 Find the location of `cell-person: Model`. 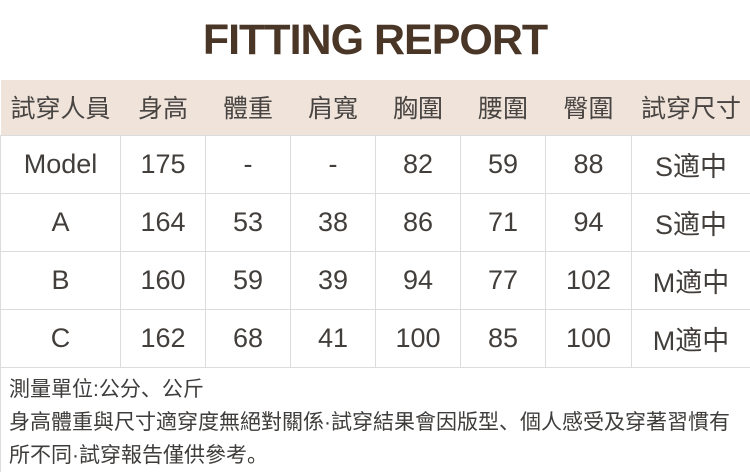

cell-person: Model is located at coordinates (60, 164).